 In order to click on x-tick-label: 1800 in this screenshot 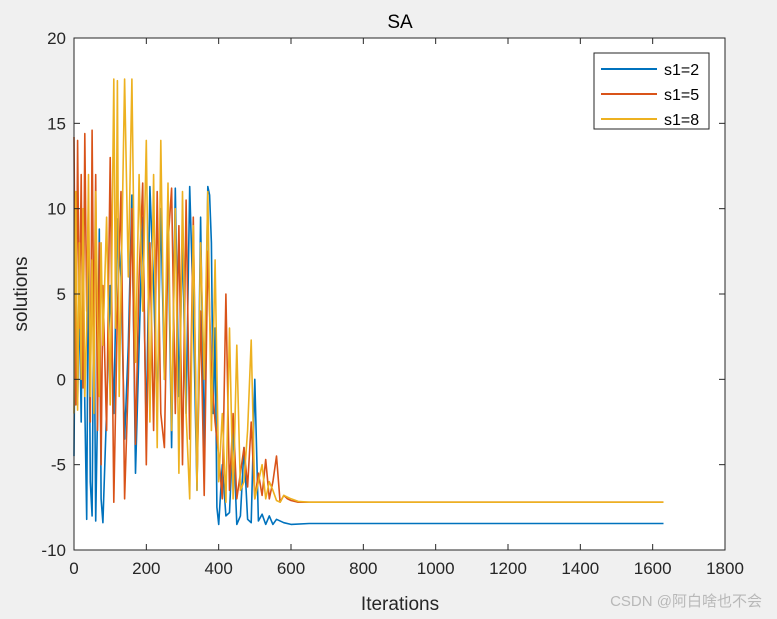, I will do `click(725, 568)`.